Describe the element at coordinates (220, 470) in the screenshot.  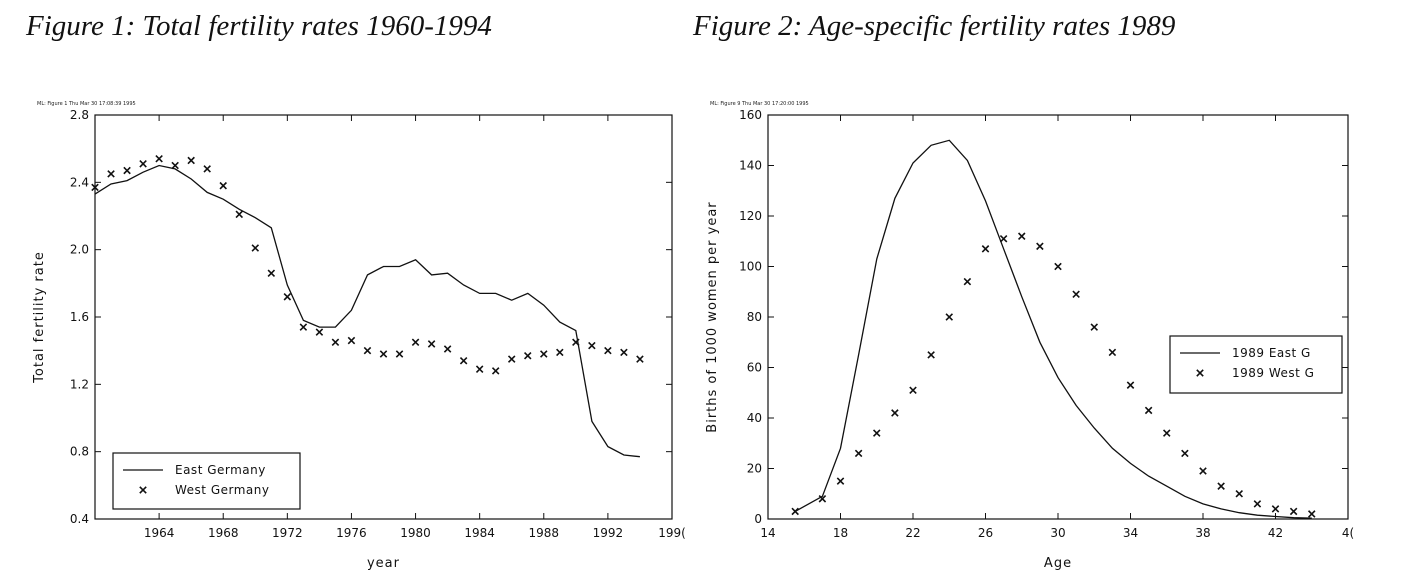
I see `chart1-legend-east-germany-label: East Germany` at that location.